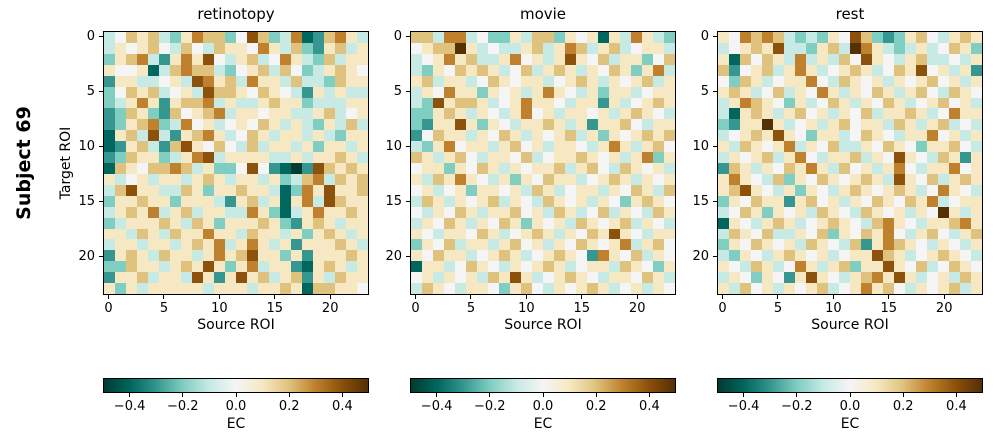 Image resolution: width=993 pixels, height=446 pixels. What do you see at coordinates (275, 308) in the screenshot?
I see `x-tick-label: 15` at bounding box center [275, 308].